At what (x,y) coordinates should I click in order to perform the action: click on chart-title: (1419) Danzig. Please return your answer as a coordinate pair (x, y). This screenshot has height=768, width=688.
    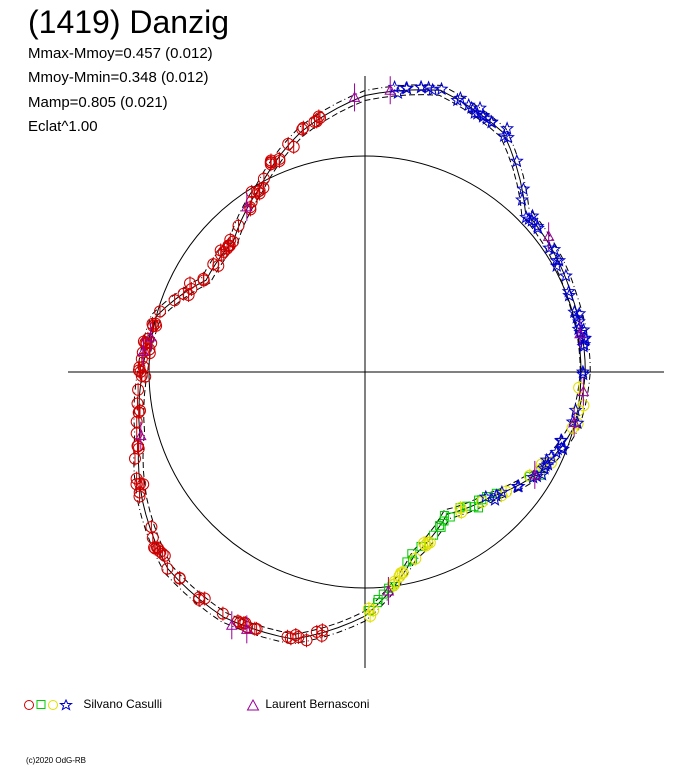
    Looking at the image, I should click on (128, 22).